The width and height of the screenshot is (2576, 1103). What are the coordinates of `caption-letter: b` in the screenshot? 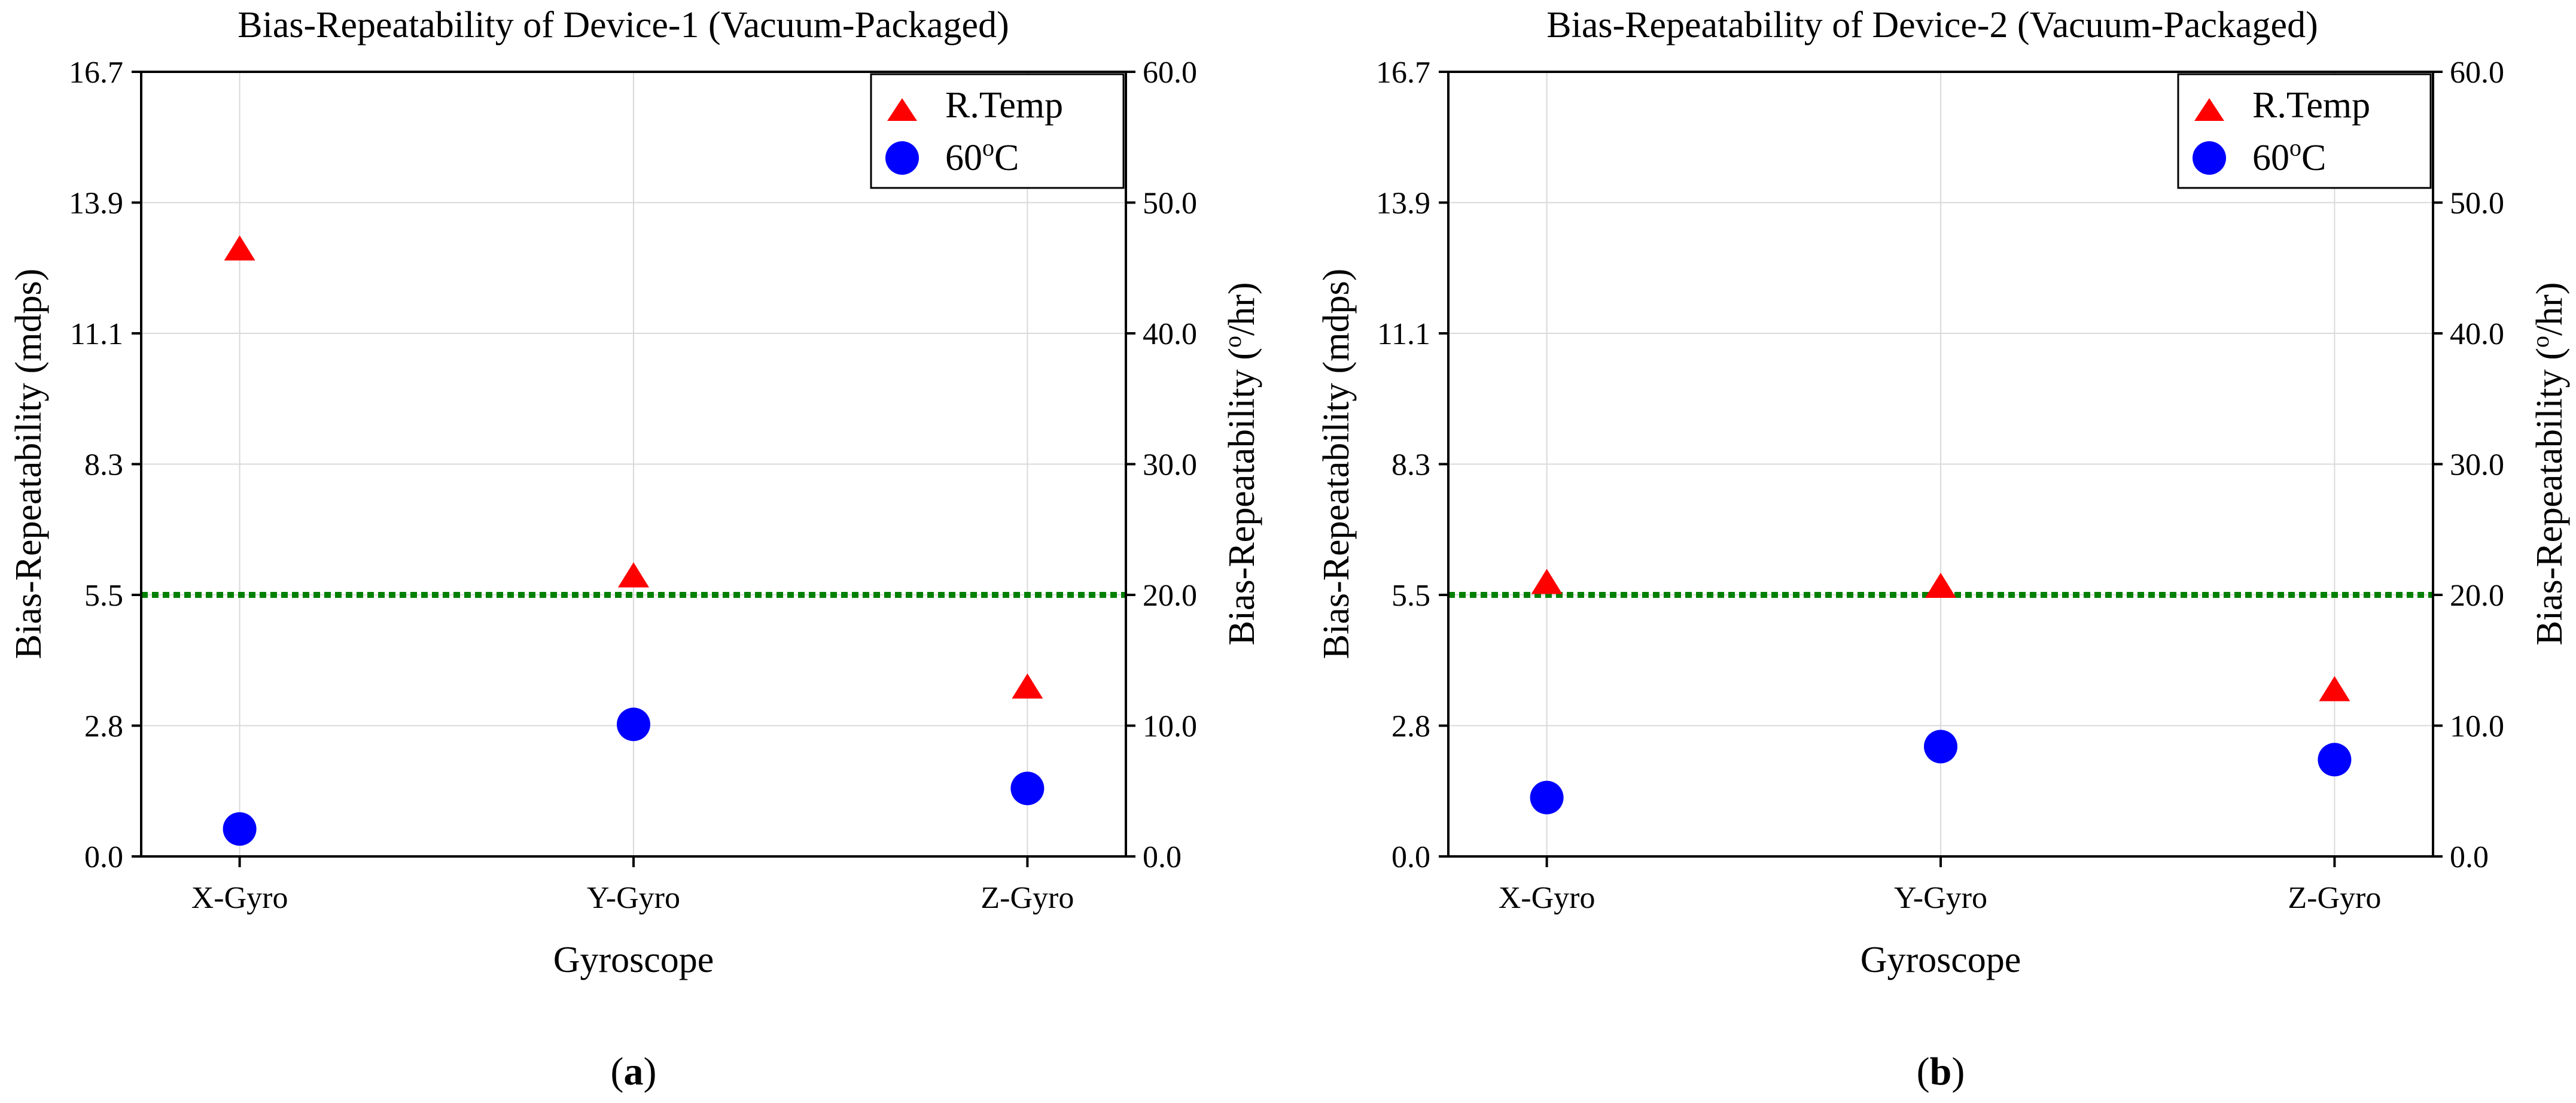 It's located at (1941, 1072).